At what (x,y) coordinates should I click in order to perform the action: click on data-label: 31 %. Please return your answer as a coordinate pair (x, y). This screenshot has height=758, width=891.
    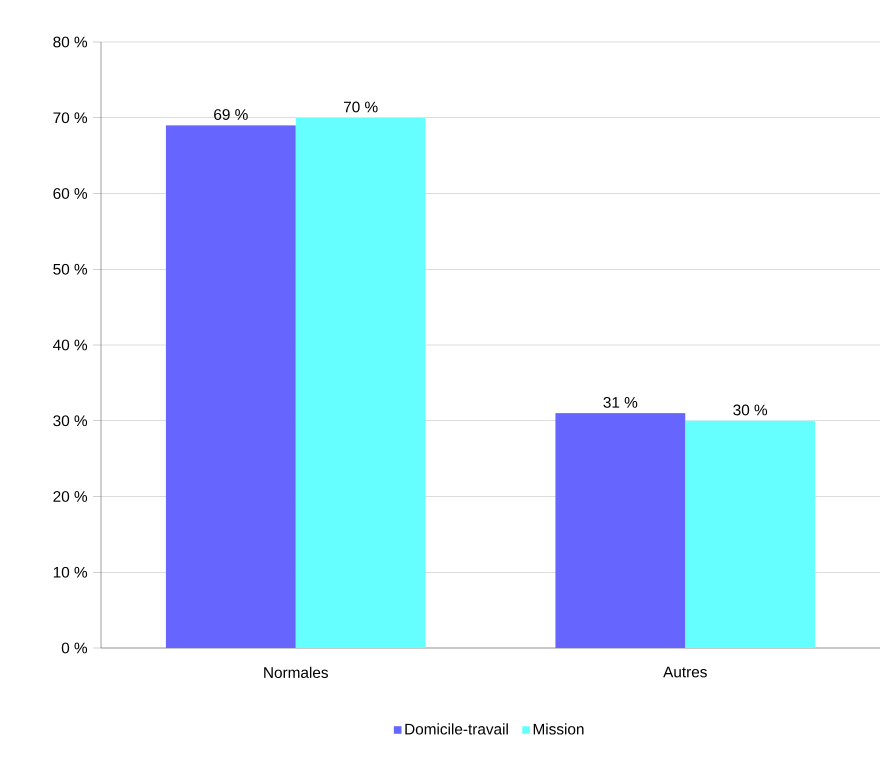
    Looking at the image, I should click on (620, 402).